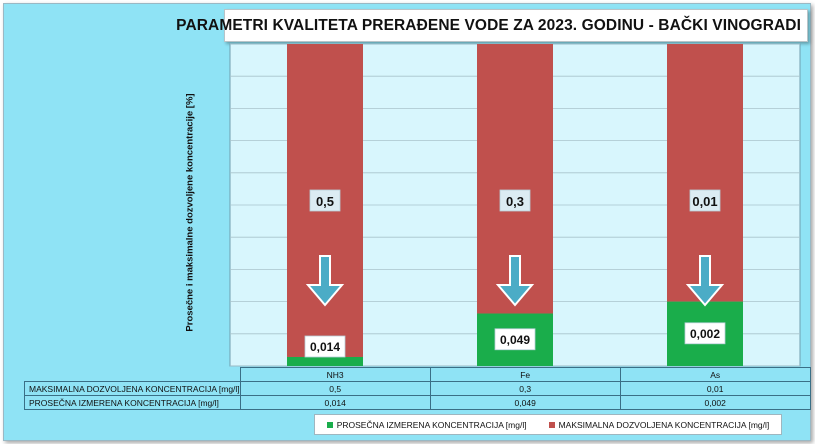 The image size is (815, 444). Describe the element at coordinates (325, 361) in the screenshot. I see `bar-measured-NH3` at that location.